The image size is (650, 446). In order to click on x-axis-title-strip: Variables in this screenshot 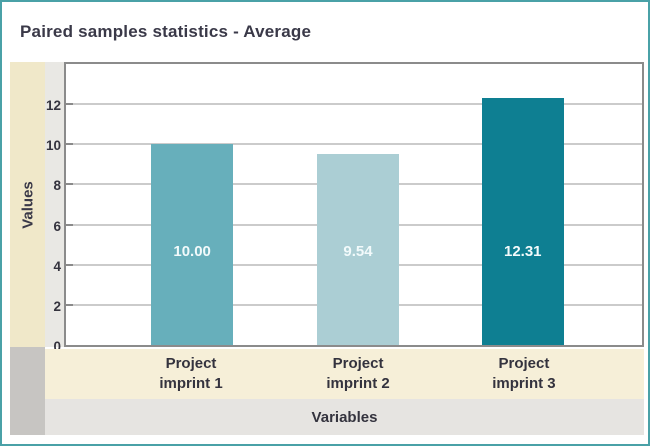, I will do `click(344, 417)`.